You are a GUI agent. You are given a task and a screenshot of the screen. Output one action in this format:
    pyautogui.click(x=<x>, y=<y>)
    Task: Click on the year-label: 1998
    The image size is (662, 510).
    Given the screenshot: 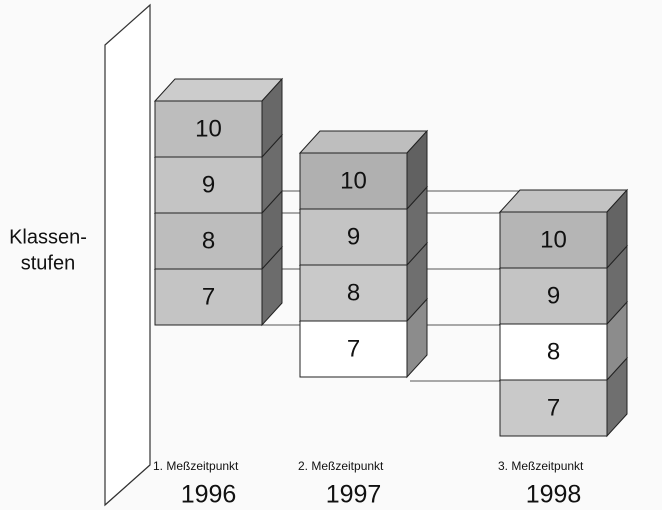 What is the action you would take?
    pyautogui.click(x=554, y=495)
    